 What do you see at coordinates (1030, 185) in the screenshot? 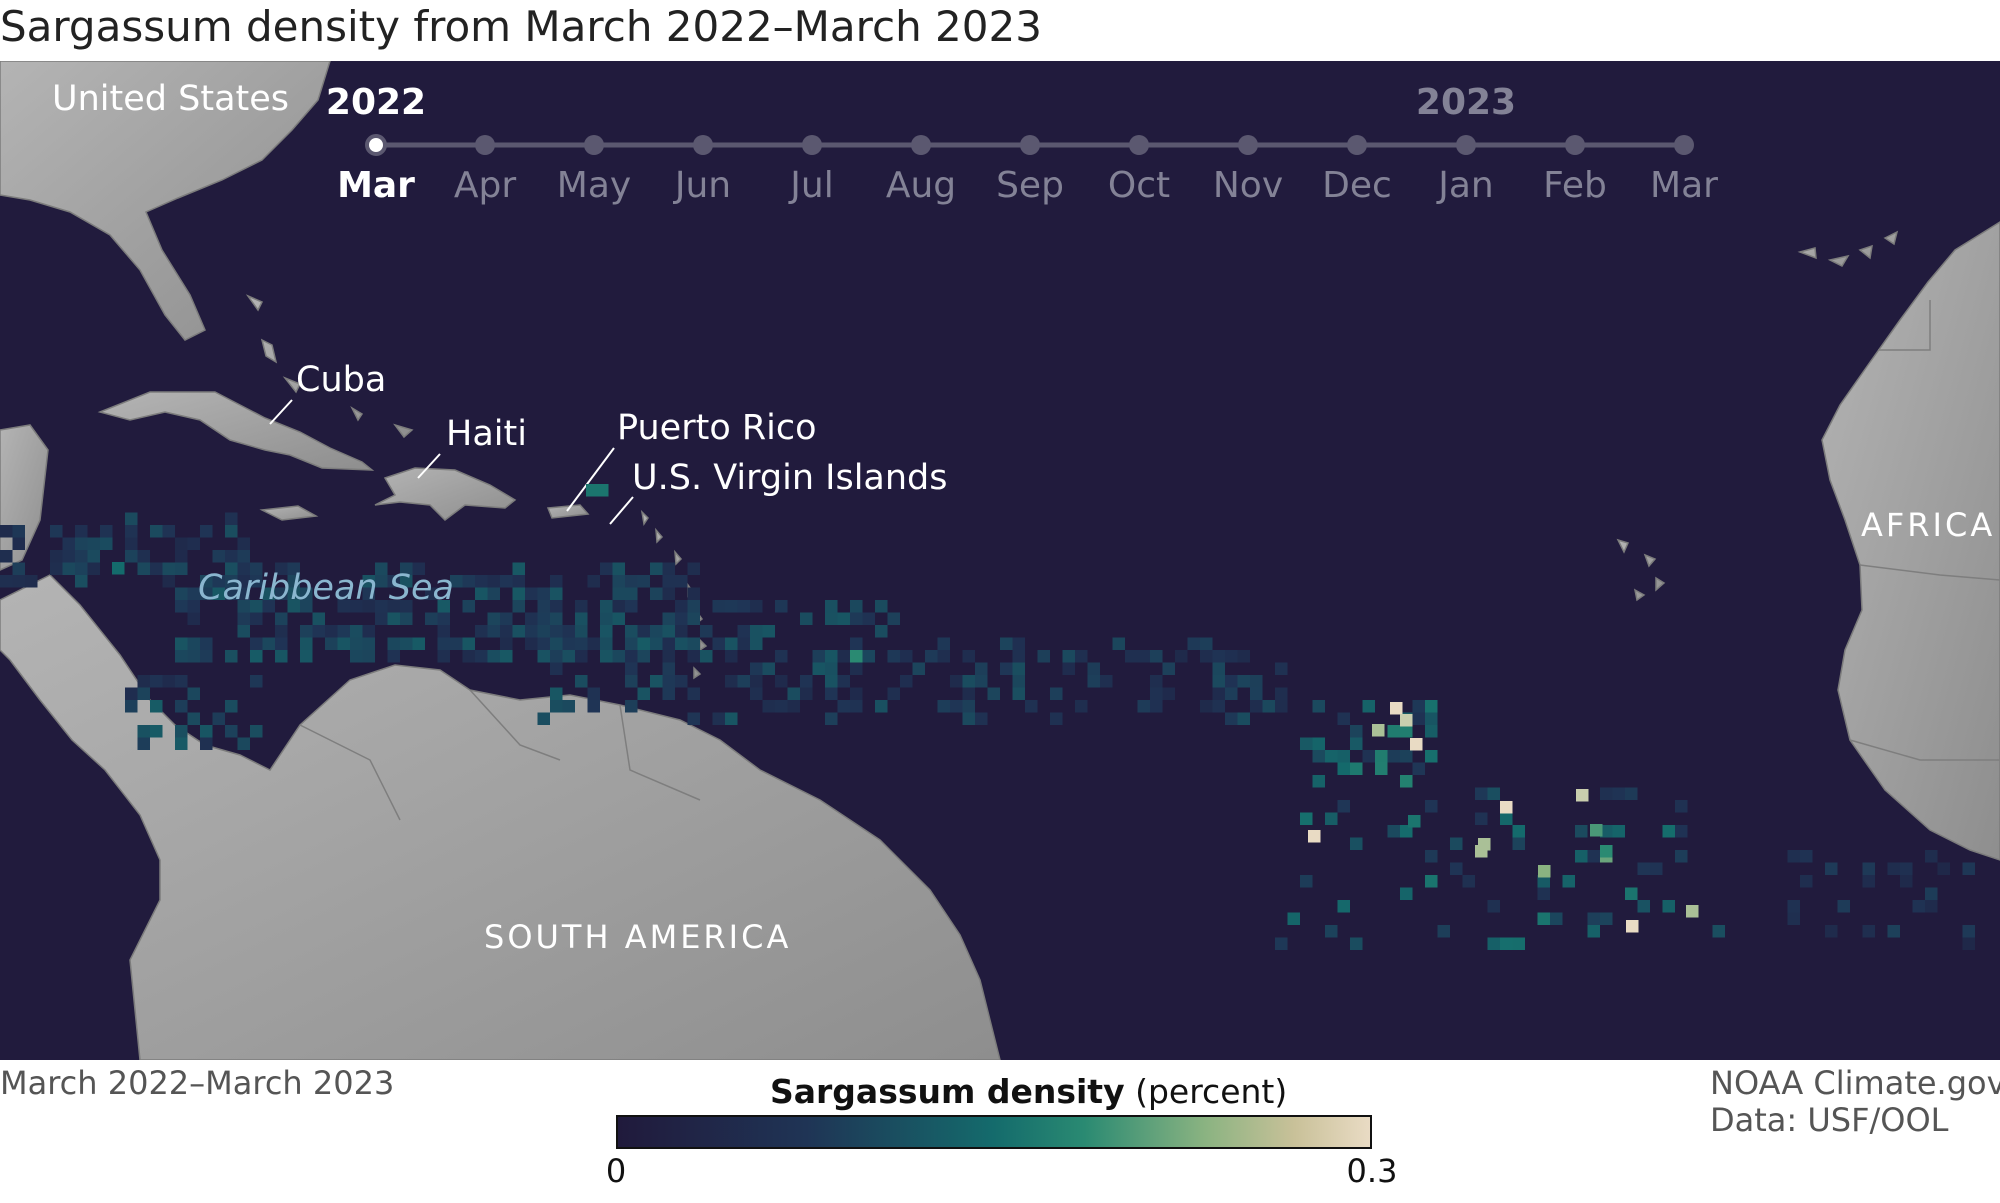
I see `timeline-month-6: Sep` at bounding box center [1030, 185].